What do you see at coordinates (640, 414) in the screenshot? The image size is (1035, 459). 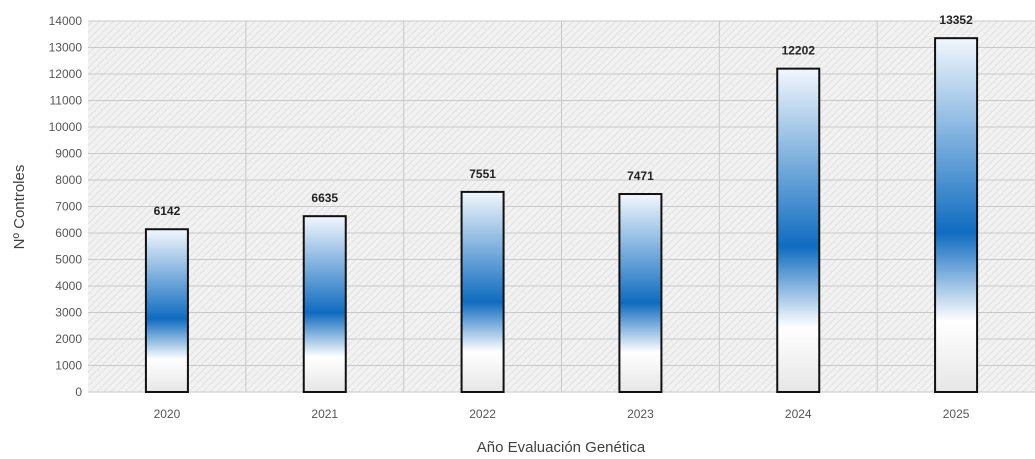 I see `x-tick-label: 2023` at bounding box center [640, 414].